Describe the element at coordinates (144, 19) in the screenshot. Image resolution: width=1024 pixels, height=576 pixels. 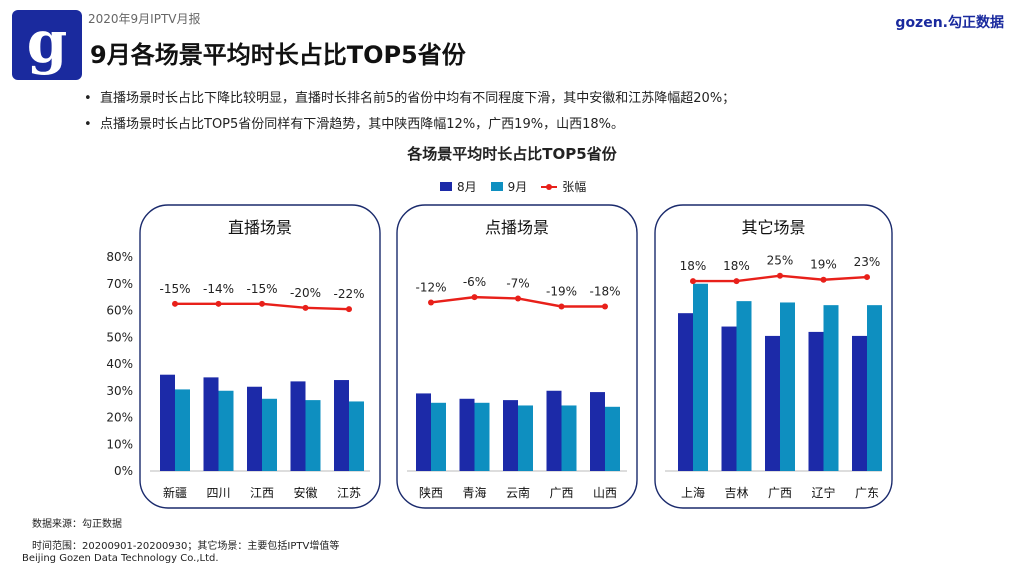
I see `report-tag: 2020年9月IPTV月报` at that location.